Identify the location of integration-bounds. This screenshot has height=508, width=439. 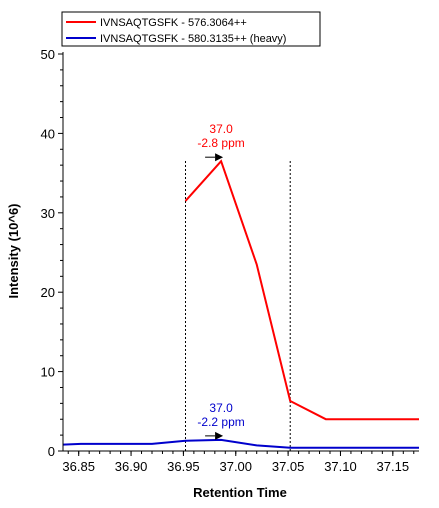
(238, 306).